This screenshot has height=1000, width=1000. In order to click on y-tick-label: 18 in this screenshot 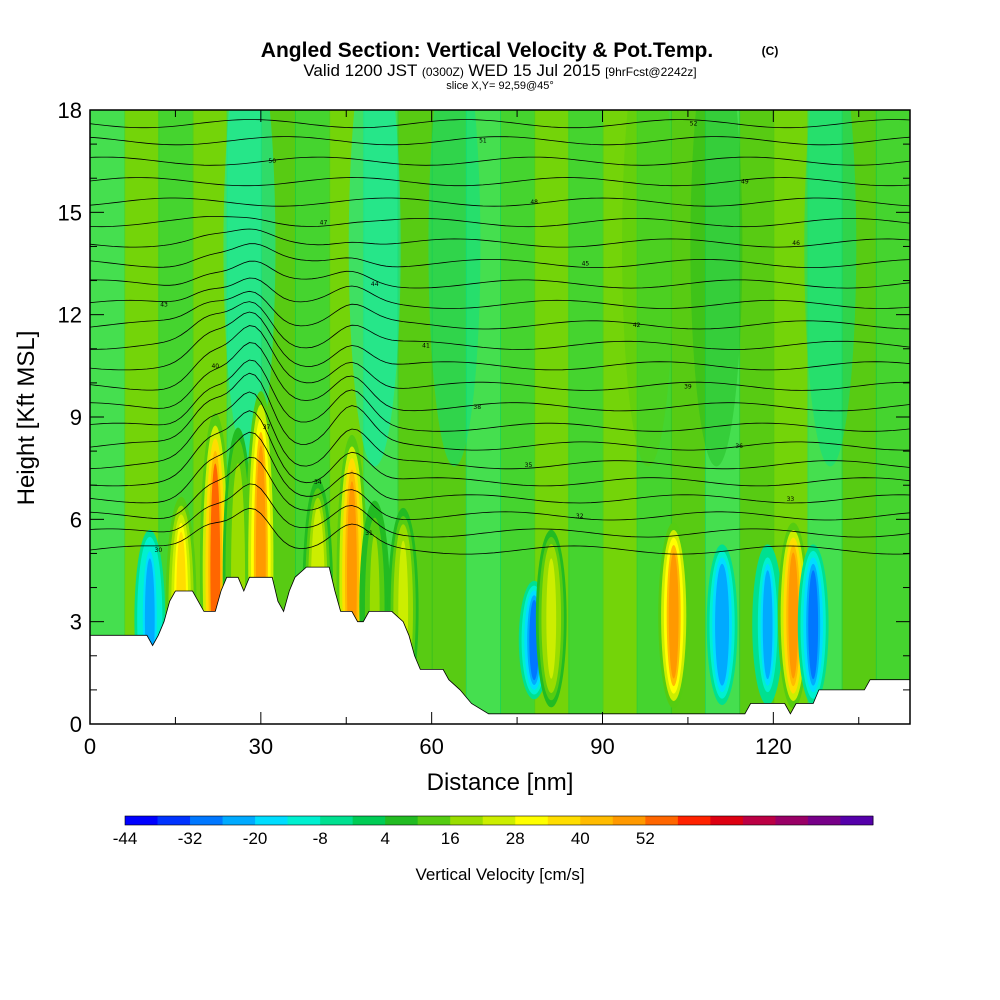, I will do `click(70, 110)`.